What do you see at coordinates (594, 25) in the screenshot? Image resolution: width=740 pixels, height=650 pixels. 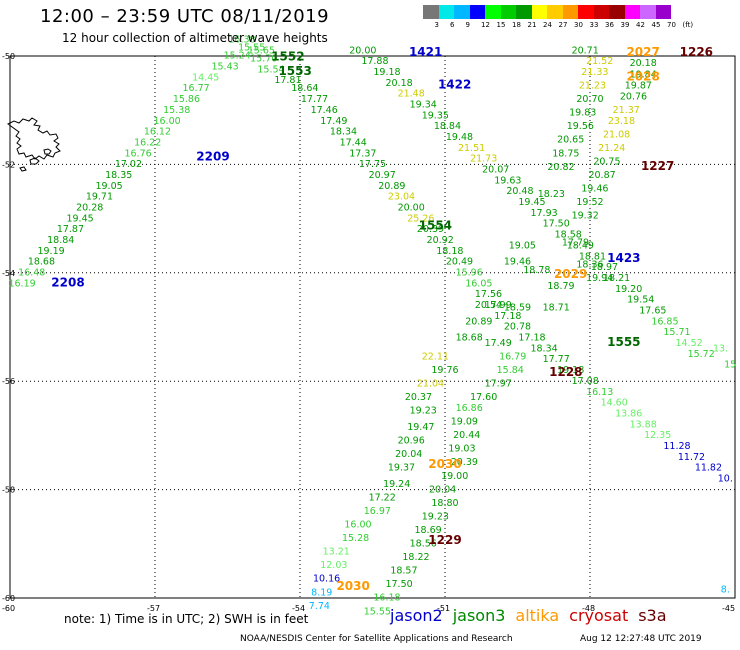 I see `legend-label: 33` at bounding box center [594, 25].